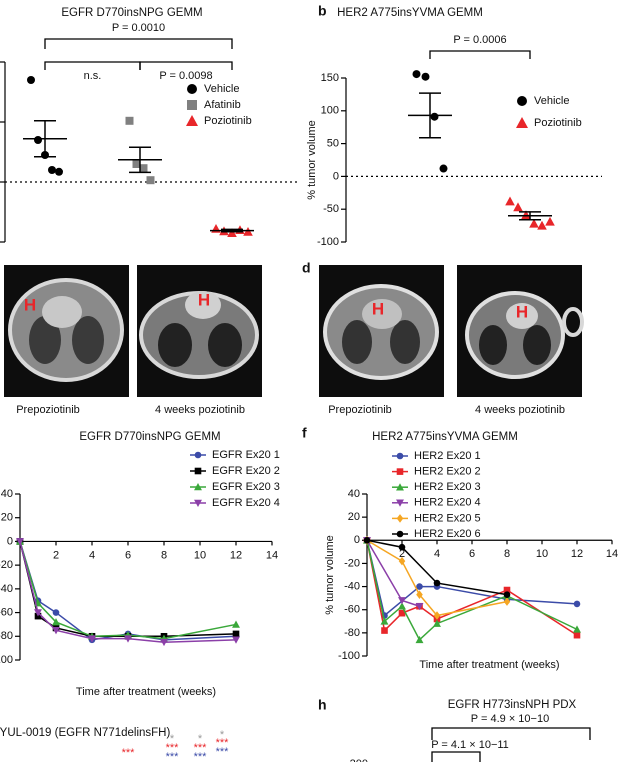 The height and width of the screenshot is (762, 618). I want to click on y-tick-label: 40, so click(7, 494).